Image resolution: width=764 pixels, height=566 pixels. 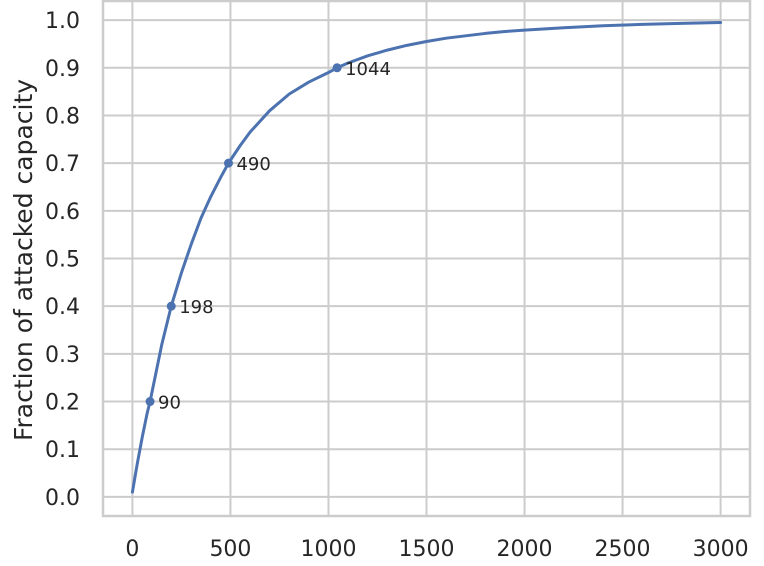 What do you see at coordinates (525, 549) in the screenshot?
I see `x-tick-label: 2000` at bounding box center [525, 549].